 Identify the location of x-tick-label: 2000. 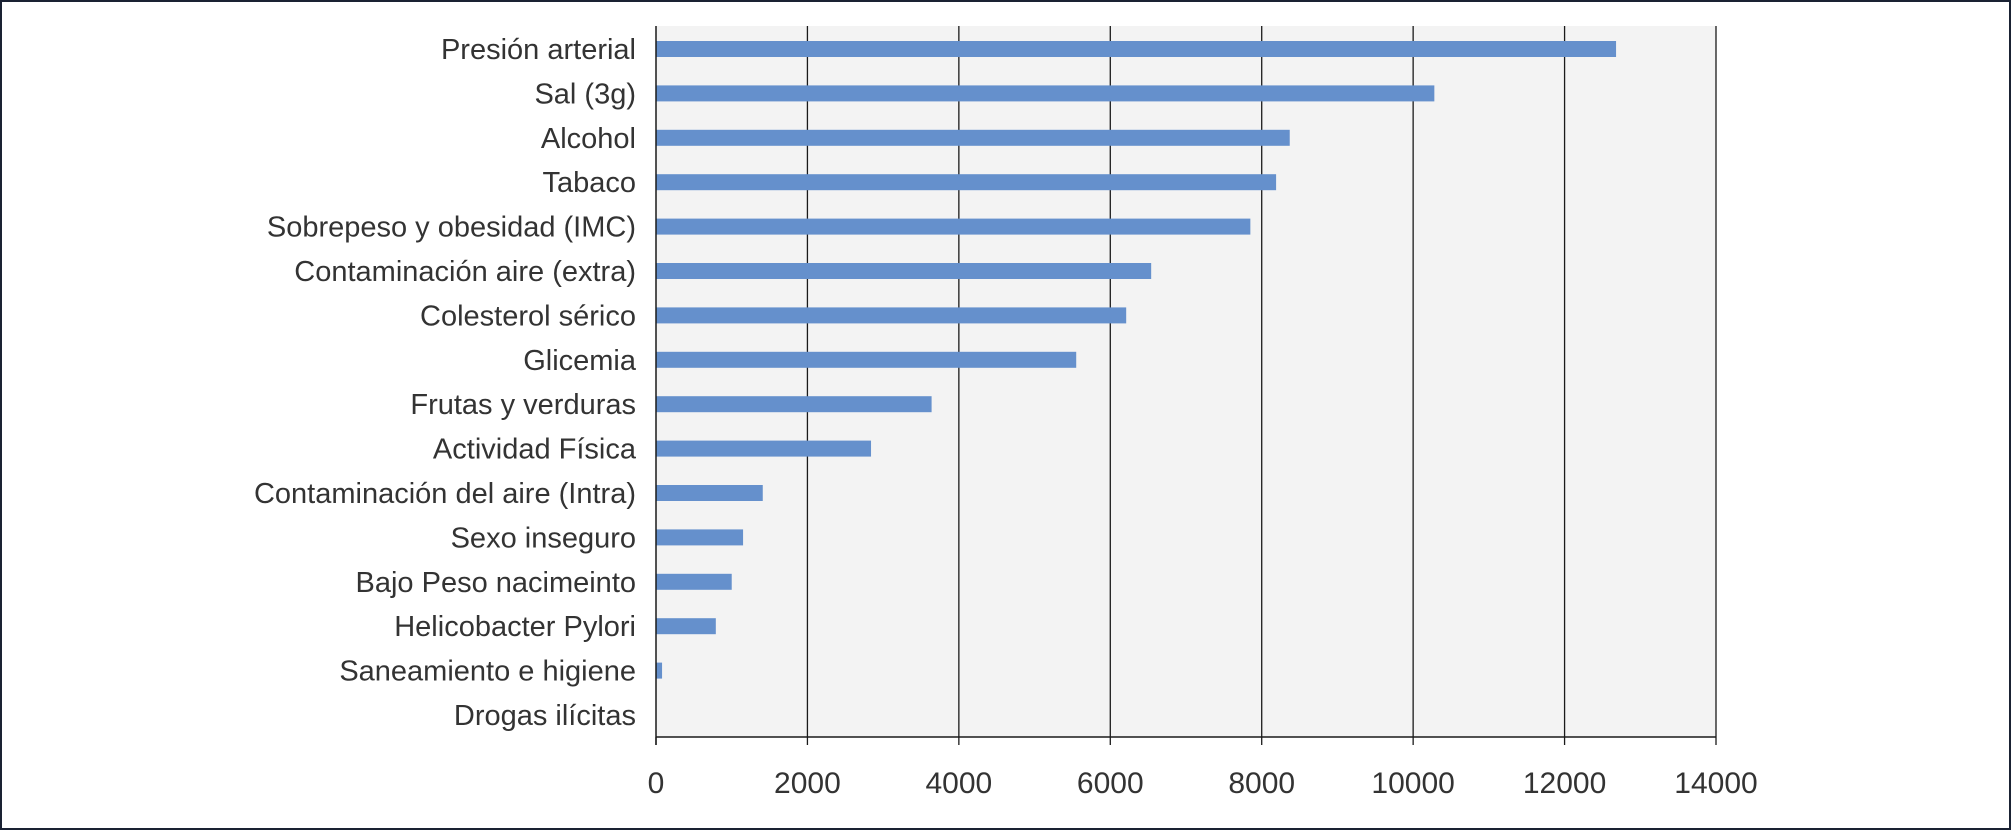
(807, 783).